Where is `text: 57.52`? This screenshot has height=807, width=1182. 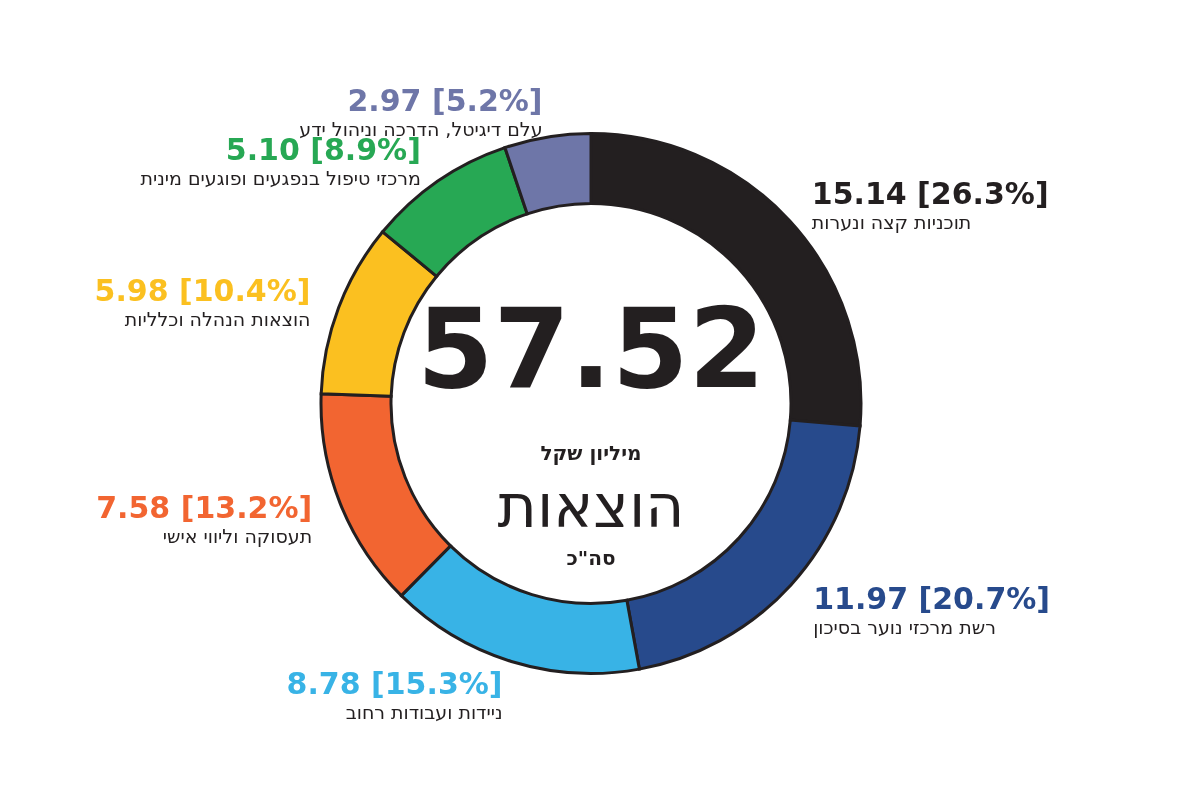
text: 57.52 is located at coordinates (591, 348).